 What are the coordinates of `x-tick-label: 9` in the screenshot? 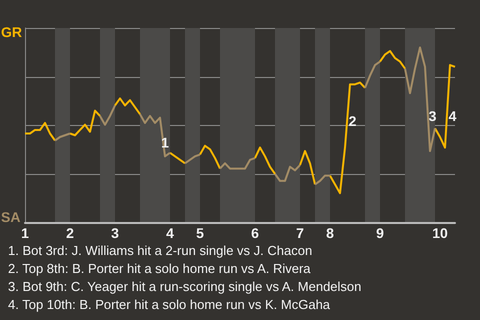 It's located at (380, 233).